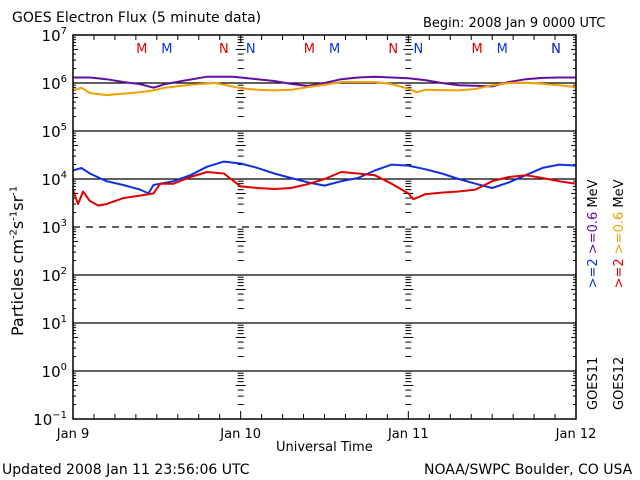 Image resolution: width=640 pixels, height=480 pixels. I want to click on x-axis-label: Universal Time, so click(324, 447).